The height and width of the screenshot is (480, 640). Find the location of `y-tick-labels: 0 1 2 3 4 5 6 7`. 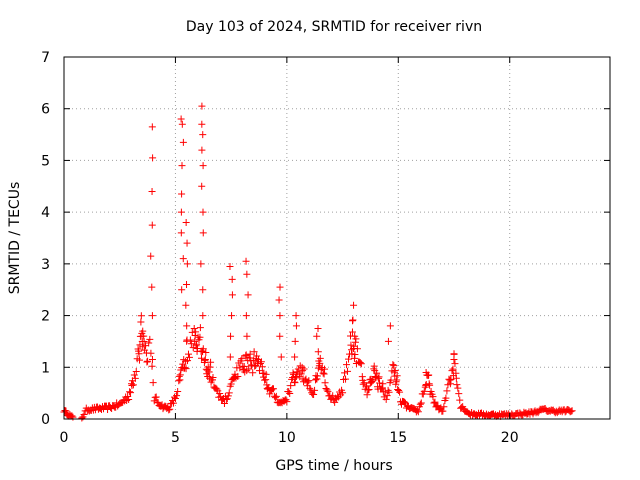

y-tick-labels: 0 1 2 3 4 5 6 7 is located at coordinates (45, 239).